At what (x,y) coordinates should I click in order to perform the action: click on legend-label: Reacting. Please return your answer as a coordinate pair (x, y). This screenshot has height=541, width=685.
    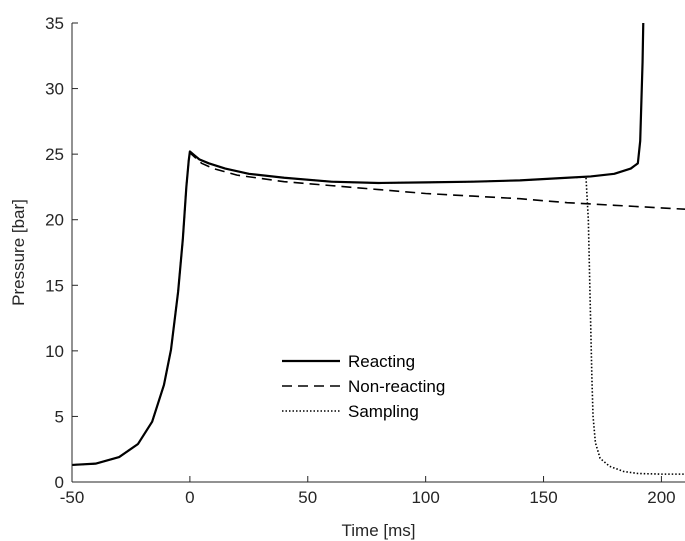
    Looking at the image, I should click on (381, 361).